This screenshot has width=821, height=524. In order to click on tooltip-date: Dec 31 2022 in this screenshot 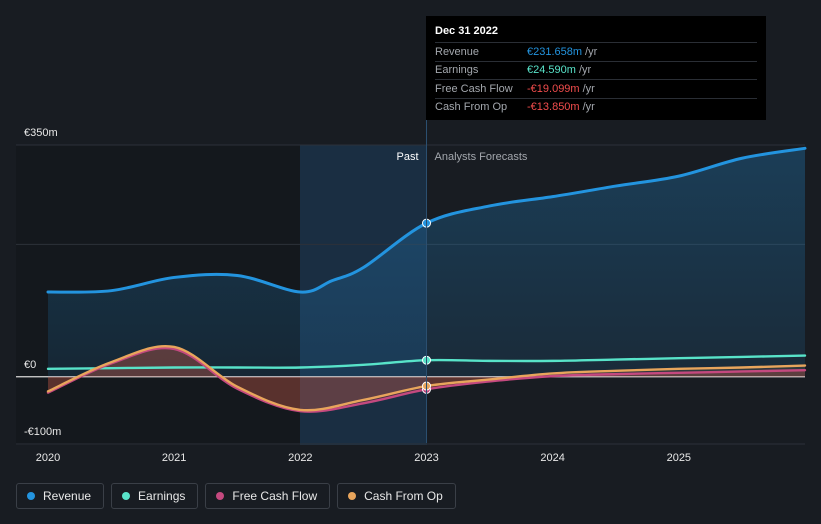, I will do `click(466, 31)`.